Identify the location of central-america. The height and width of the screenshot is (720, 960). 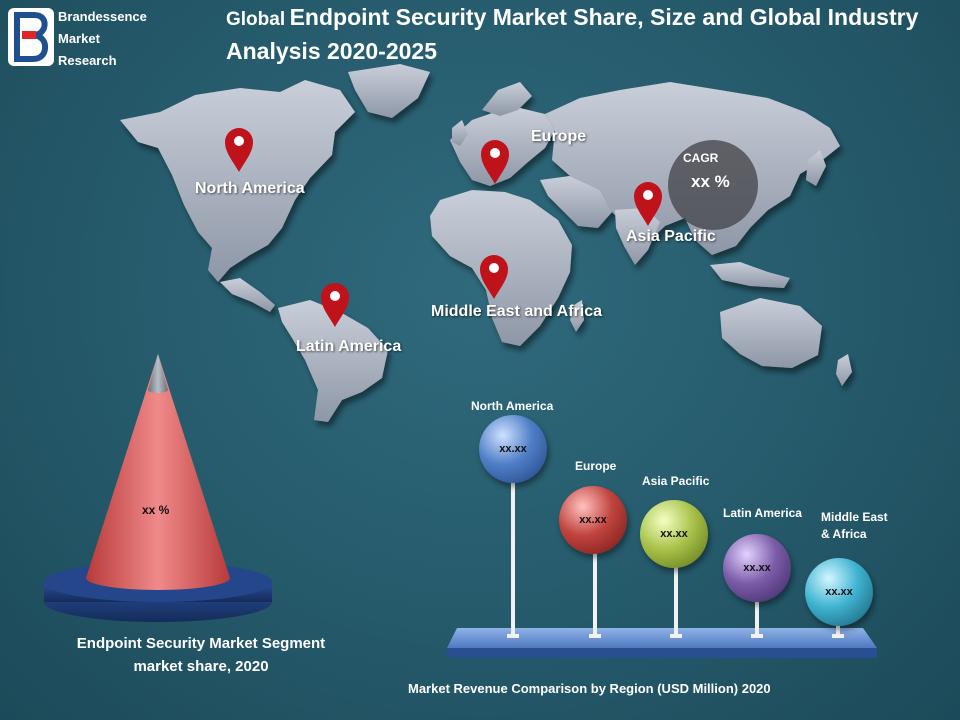
(247, 295).